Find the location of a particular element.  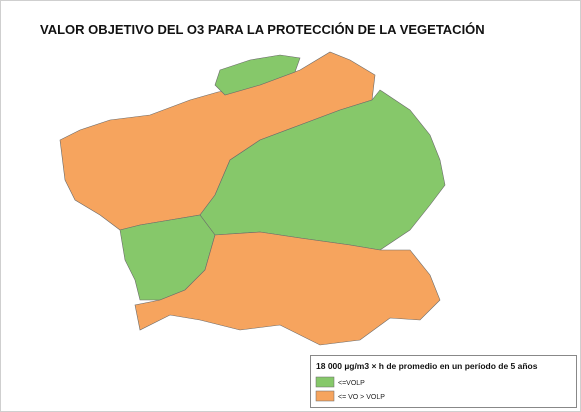

legend-label: <= VO > VOLP is located at coordinates (361, 397).